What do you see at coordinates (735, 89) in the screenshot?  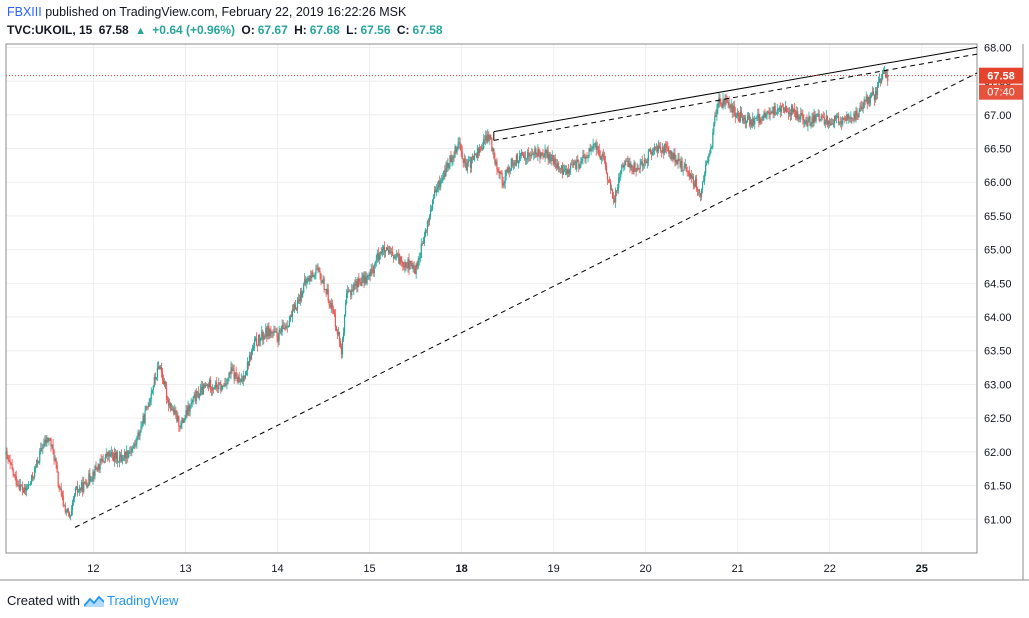 I see `trendline-resistance-solid` at bounding box center [735, 89].